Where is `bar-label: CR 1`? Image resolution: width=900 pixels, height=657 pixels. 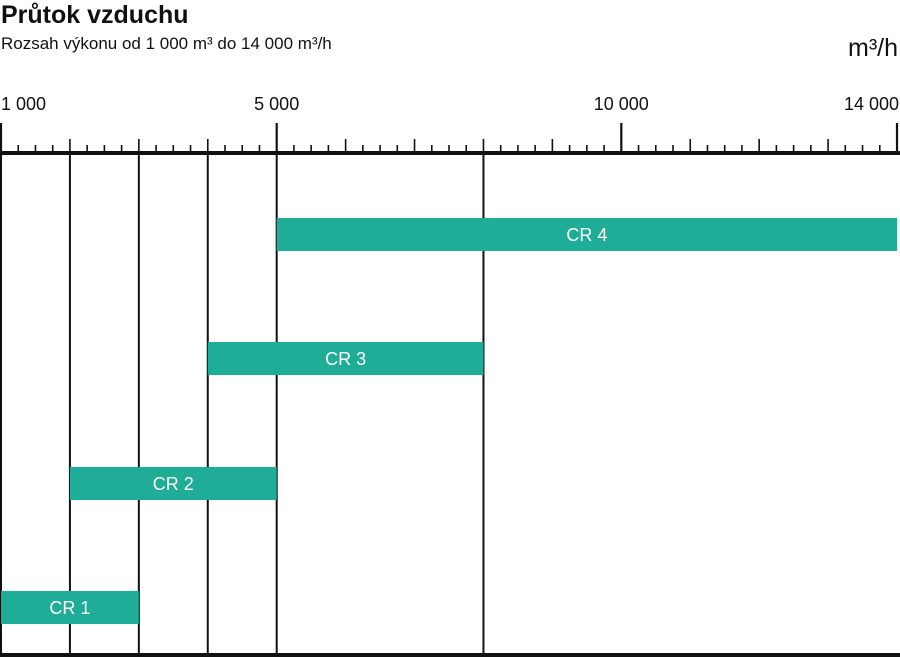 bar-label: CR 1 is located at coordinates (69, 608).